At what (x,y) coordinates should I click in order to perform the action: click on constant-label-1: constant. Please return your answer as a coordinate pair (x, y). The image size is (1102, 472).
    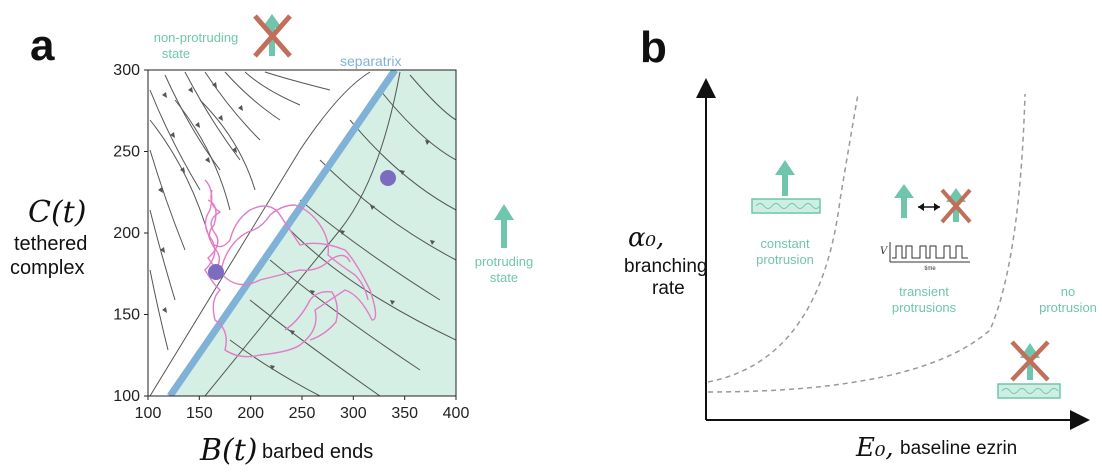
    Looking at the image, I should click on (785, 243).